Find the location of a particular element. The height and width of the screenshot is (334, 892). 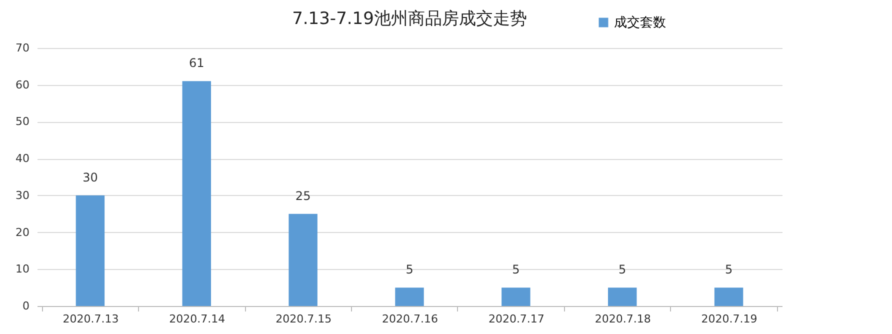

y-tick-label: 40 is located at coordinates (23, 159).